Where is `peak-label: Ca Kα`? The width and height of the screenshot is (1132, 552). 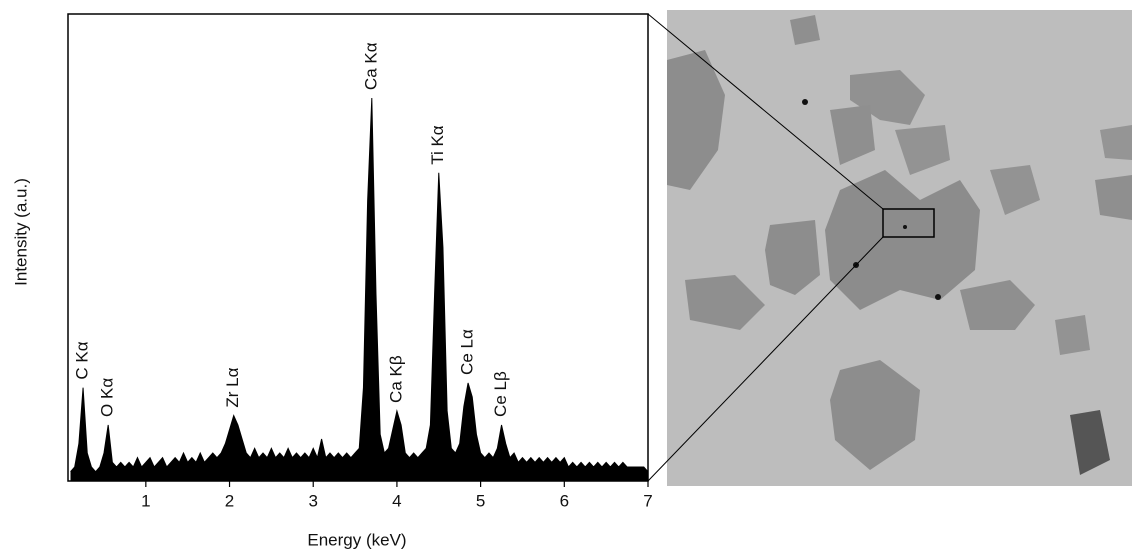
peak-label: Ca Kα is located at coordinates (370, 66).